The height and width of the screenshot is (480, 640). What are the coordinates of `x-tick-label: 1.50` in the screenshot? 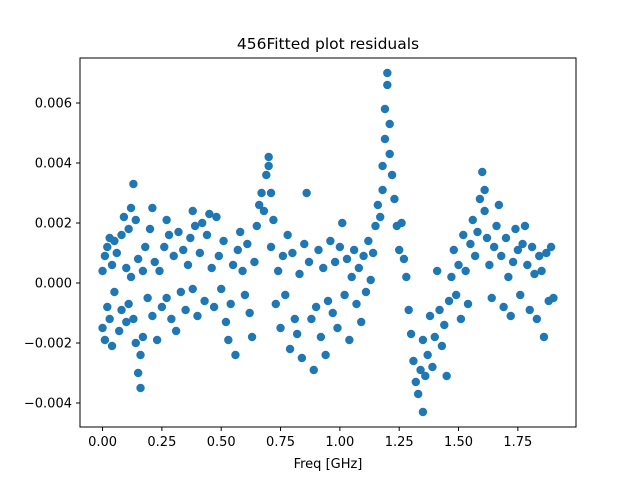 It's located at (458, 442).